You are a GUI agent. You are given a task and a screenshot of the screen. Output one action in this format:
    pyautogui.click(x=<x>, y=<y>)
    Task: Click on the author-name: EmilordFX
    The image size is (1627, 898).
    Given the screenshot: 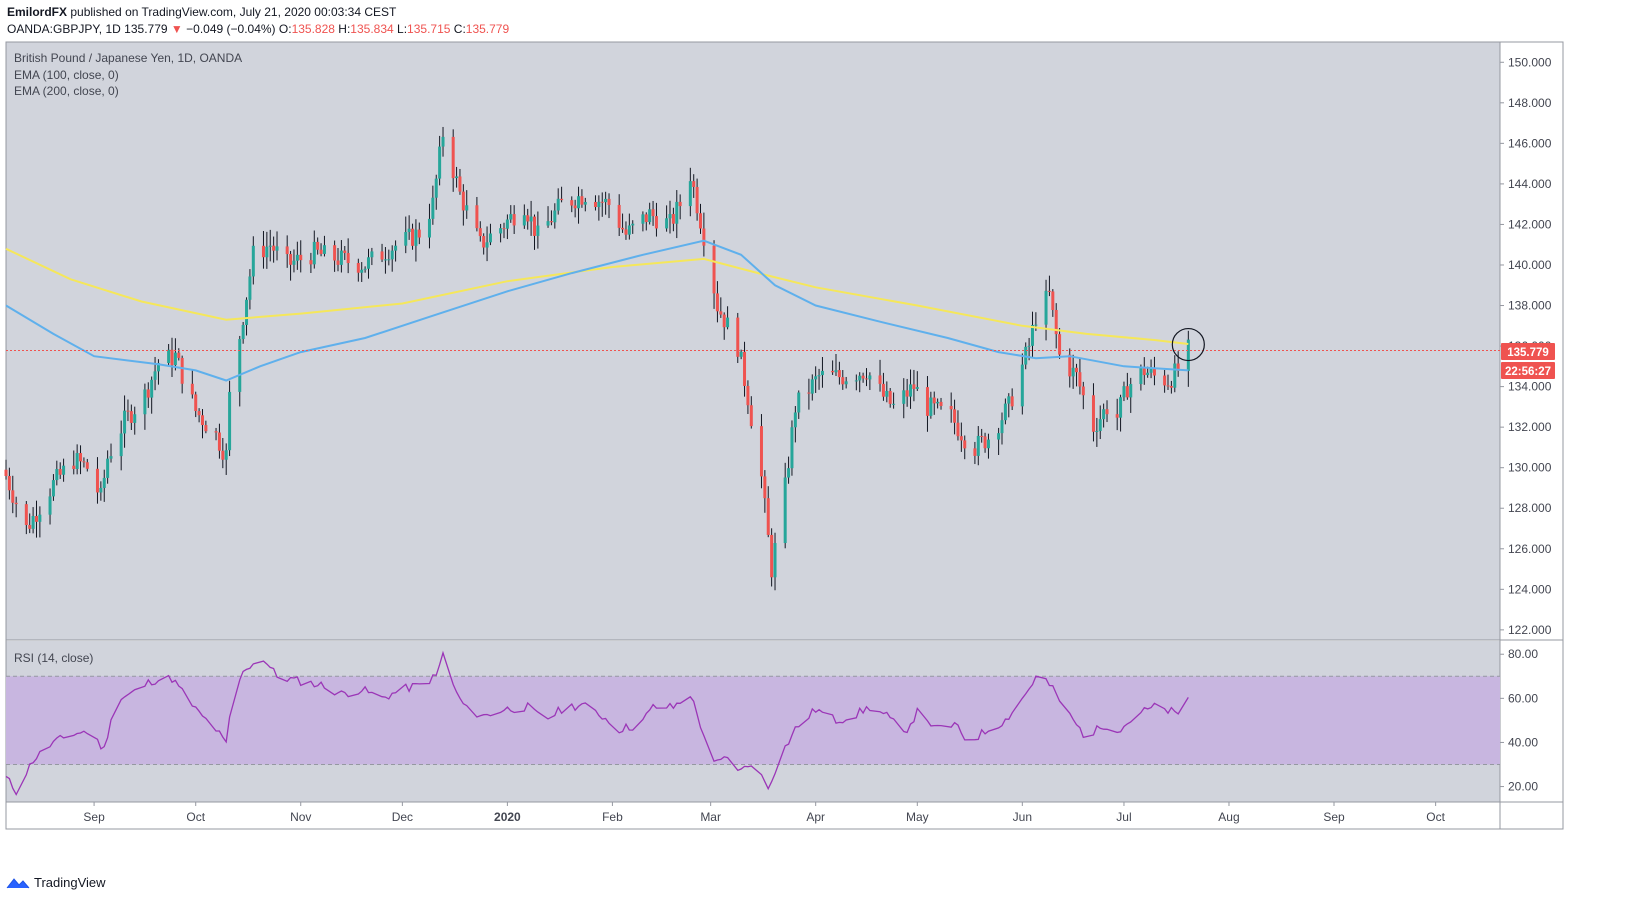 What is the action you would take?
    pyautogui.click(x=37, y=12)
    